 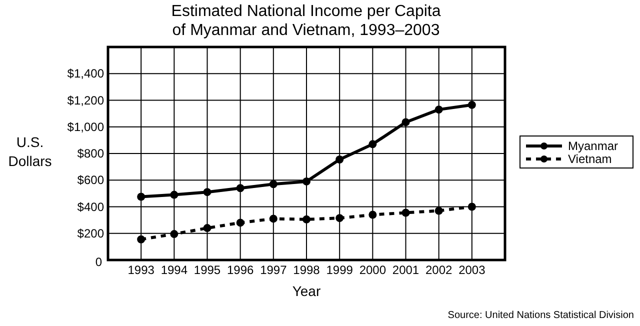 What do you see at coordinates (541, 315) in the screenshot?
I see `source-note: Source: United Nations Statistical Division` at bounding box center [541, 315].